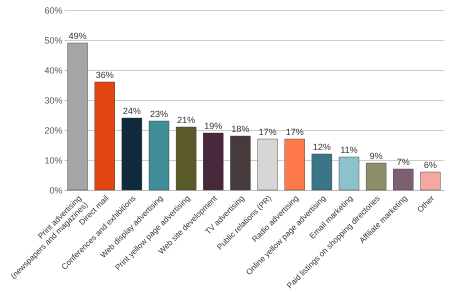 The image size is (450, 292). Describe the element at coordinates (53, 41) in the screenshot. I see `y-tick-label: 50%` at that location.